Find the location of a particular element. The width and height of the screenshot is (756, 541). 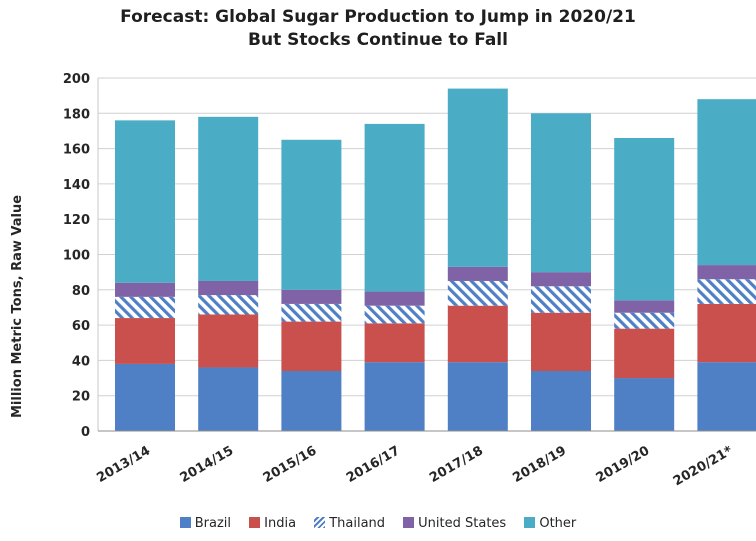

chart-title-line-2: But Stocks Continue to Fall is located at coordinates (378, 40).